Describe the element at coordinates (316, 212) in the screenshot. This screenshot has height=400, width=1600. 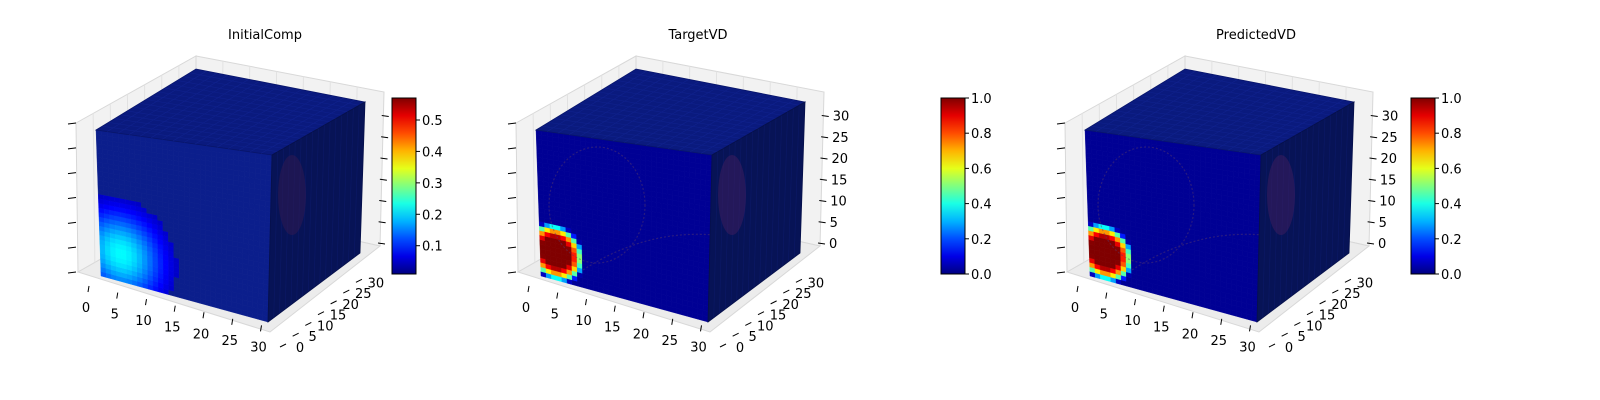
I see `voxel-right-face` at that location.